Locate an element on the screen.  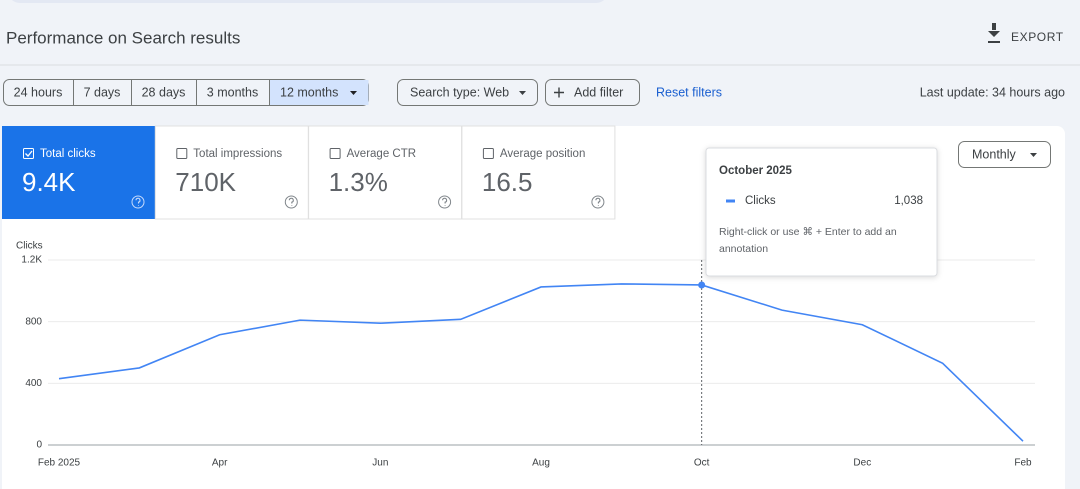
last-update: Last update: 34 hours ago is located at coordinates (992, 92).